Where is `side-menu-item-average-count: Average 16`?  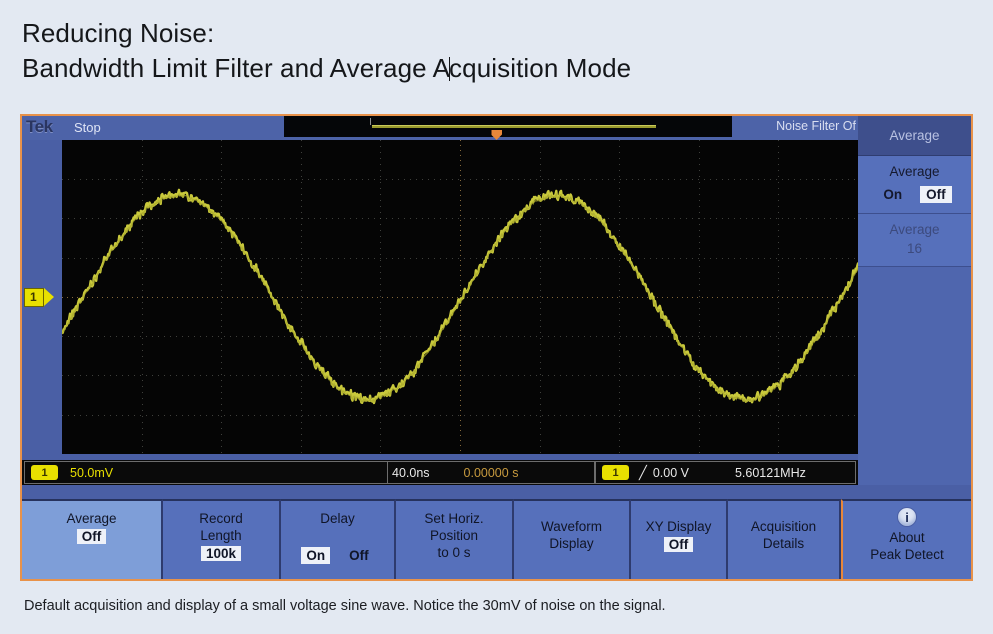 side-menu-item-average-count: Average 16 is located at coordinates (914, 240).